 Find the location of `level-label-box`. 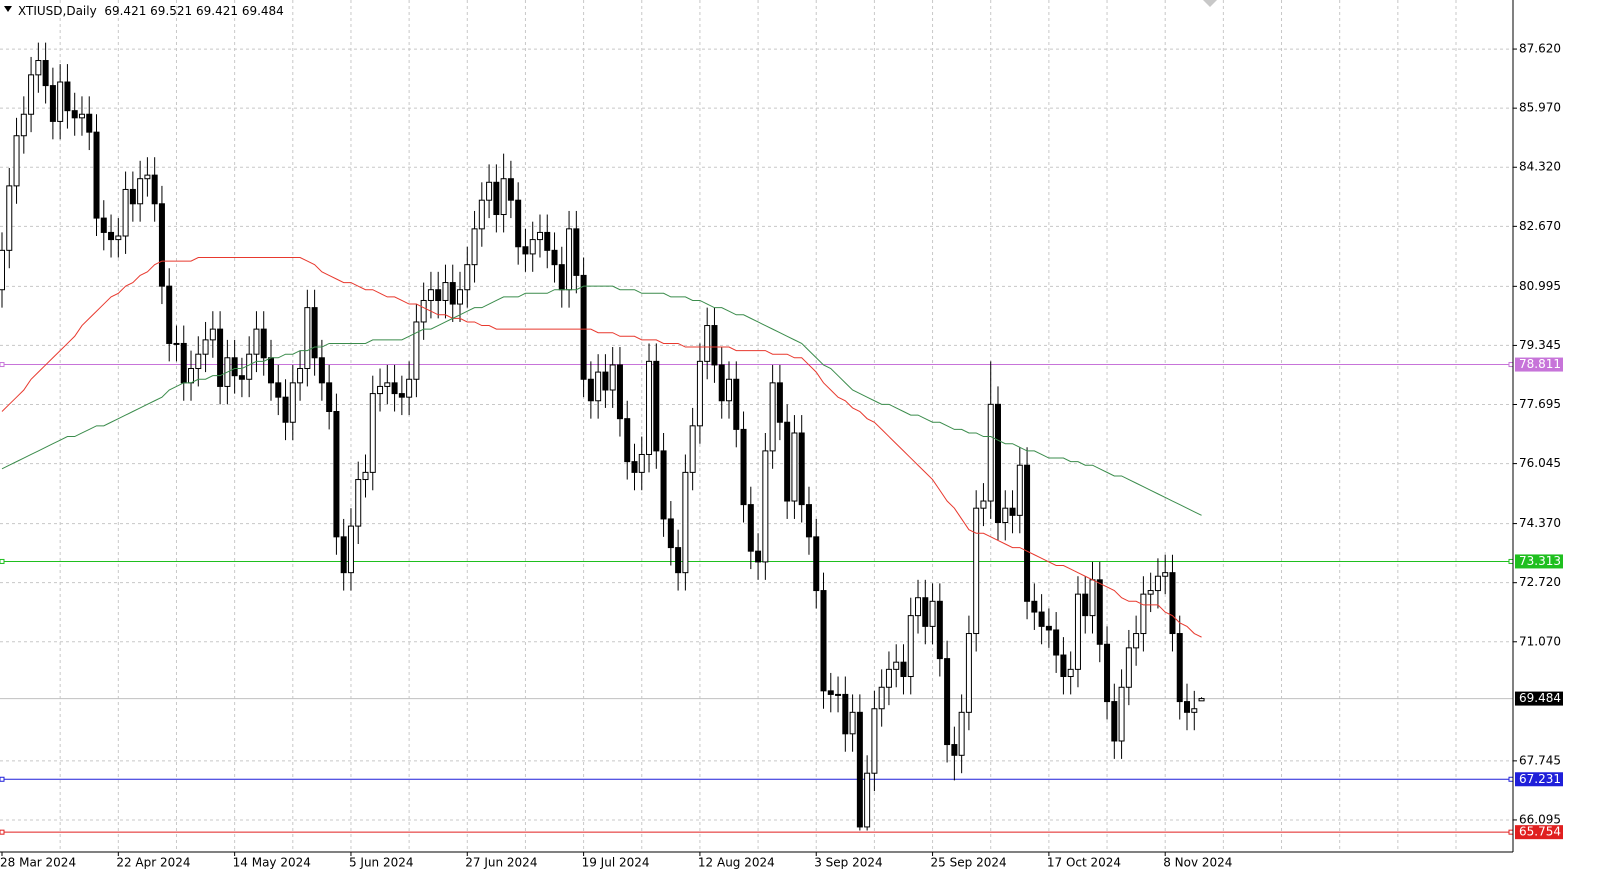

level-label-box is located at coordinates (1539, 779).